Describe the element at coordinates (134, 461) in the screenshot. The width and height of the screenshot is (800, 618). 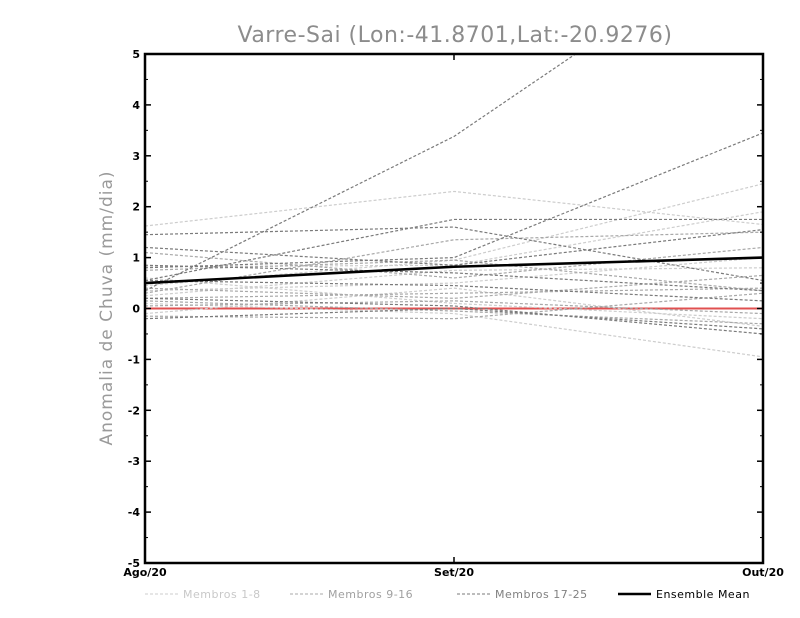
I see `y-tick-label: -3` at that location.